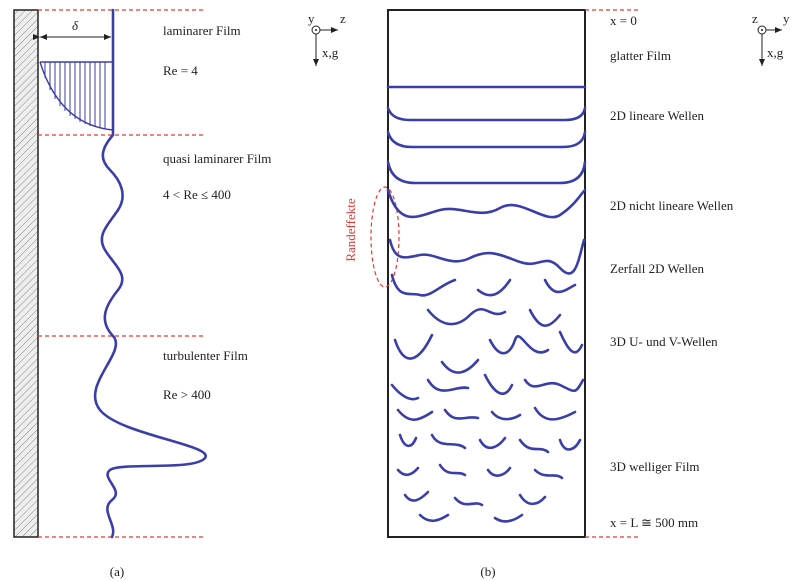 The image size is (793, 581). What do you see at coordinates (385, 237) in the screenshot?
I see `edge-region` at bounding box center [385, 237].